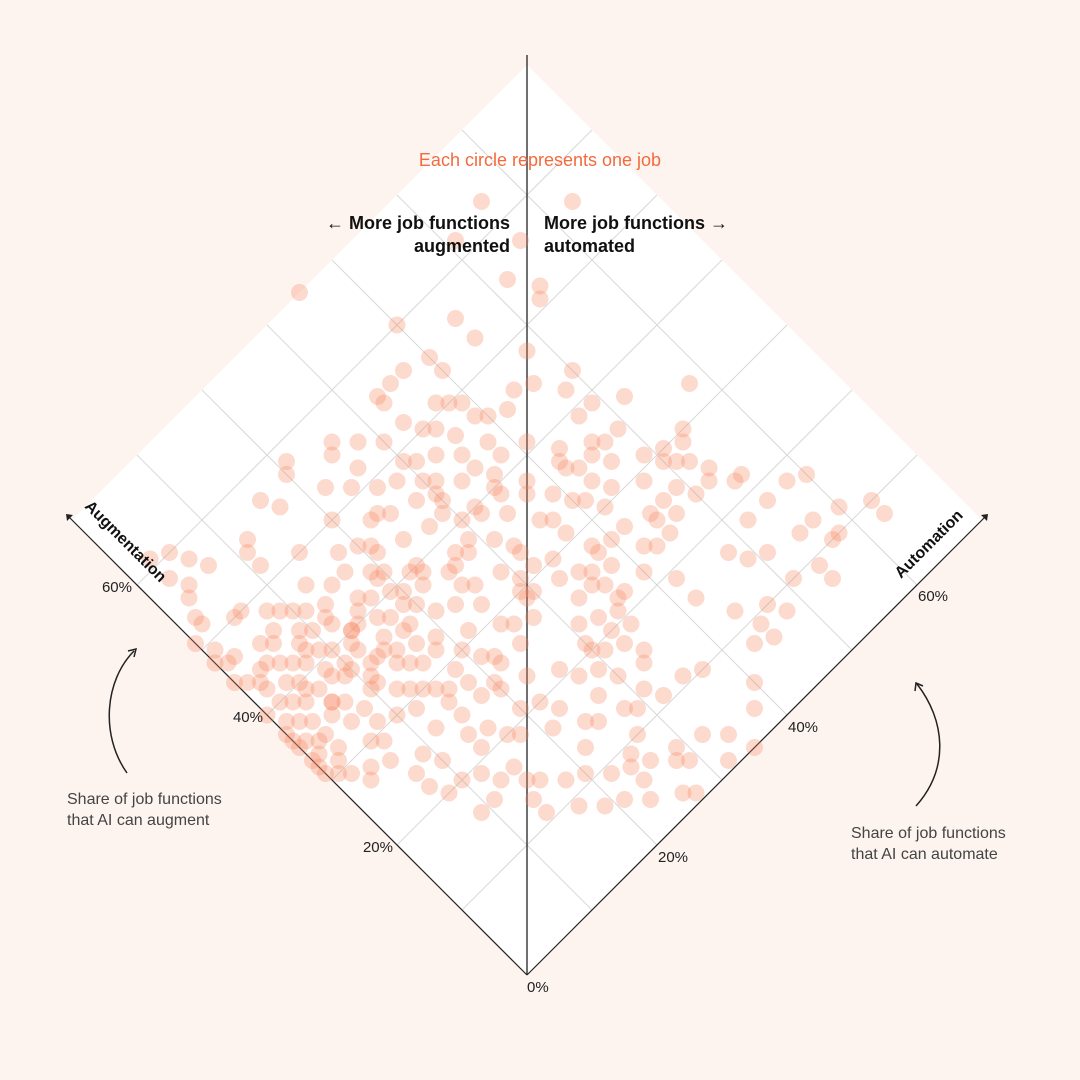 This screenshot has height=1080, width=1080. What do you see at coordinates (919, 686) in the screenshot?
I see `annotation-arrow-right-head` at bounding box center [919, 686].